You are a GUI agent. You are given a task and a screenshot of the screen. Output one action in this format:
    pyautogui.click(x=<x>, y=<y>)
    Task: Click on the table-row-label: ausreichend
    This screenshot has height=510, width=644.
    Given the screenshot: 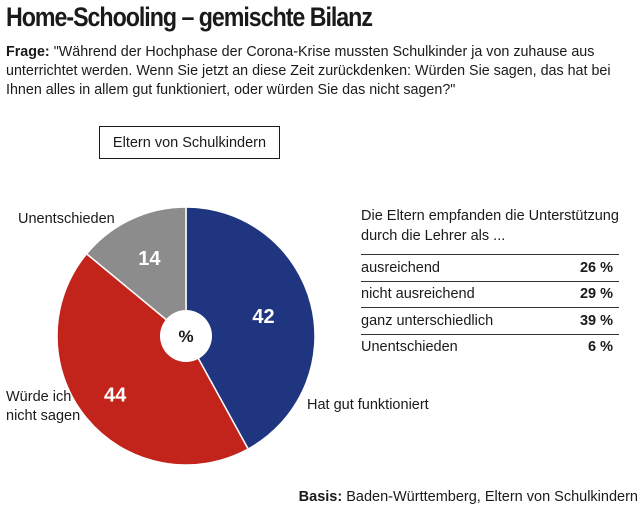 What is the action you would take?
    pyautogui.click(x=400, y=267)
    